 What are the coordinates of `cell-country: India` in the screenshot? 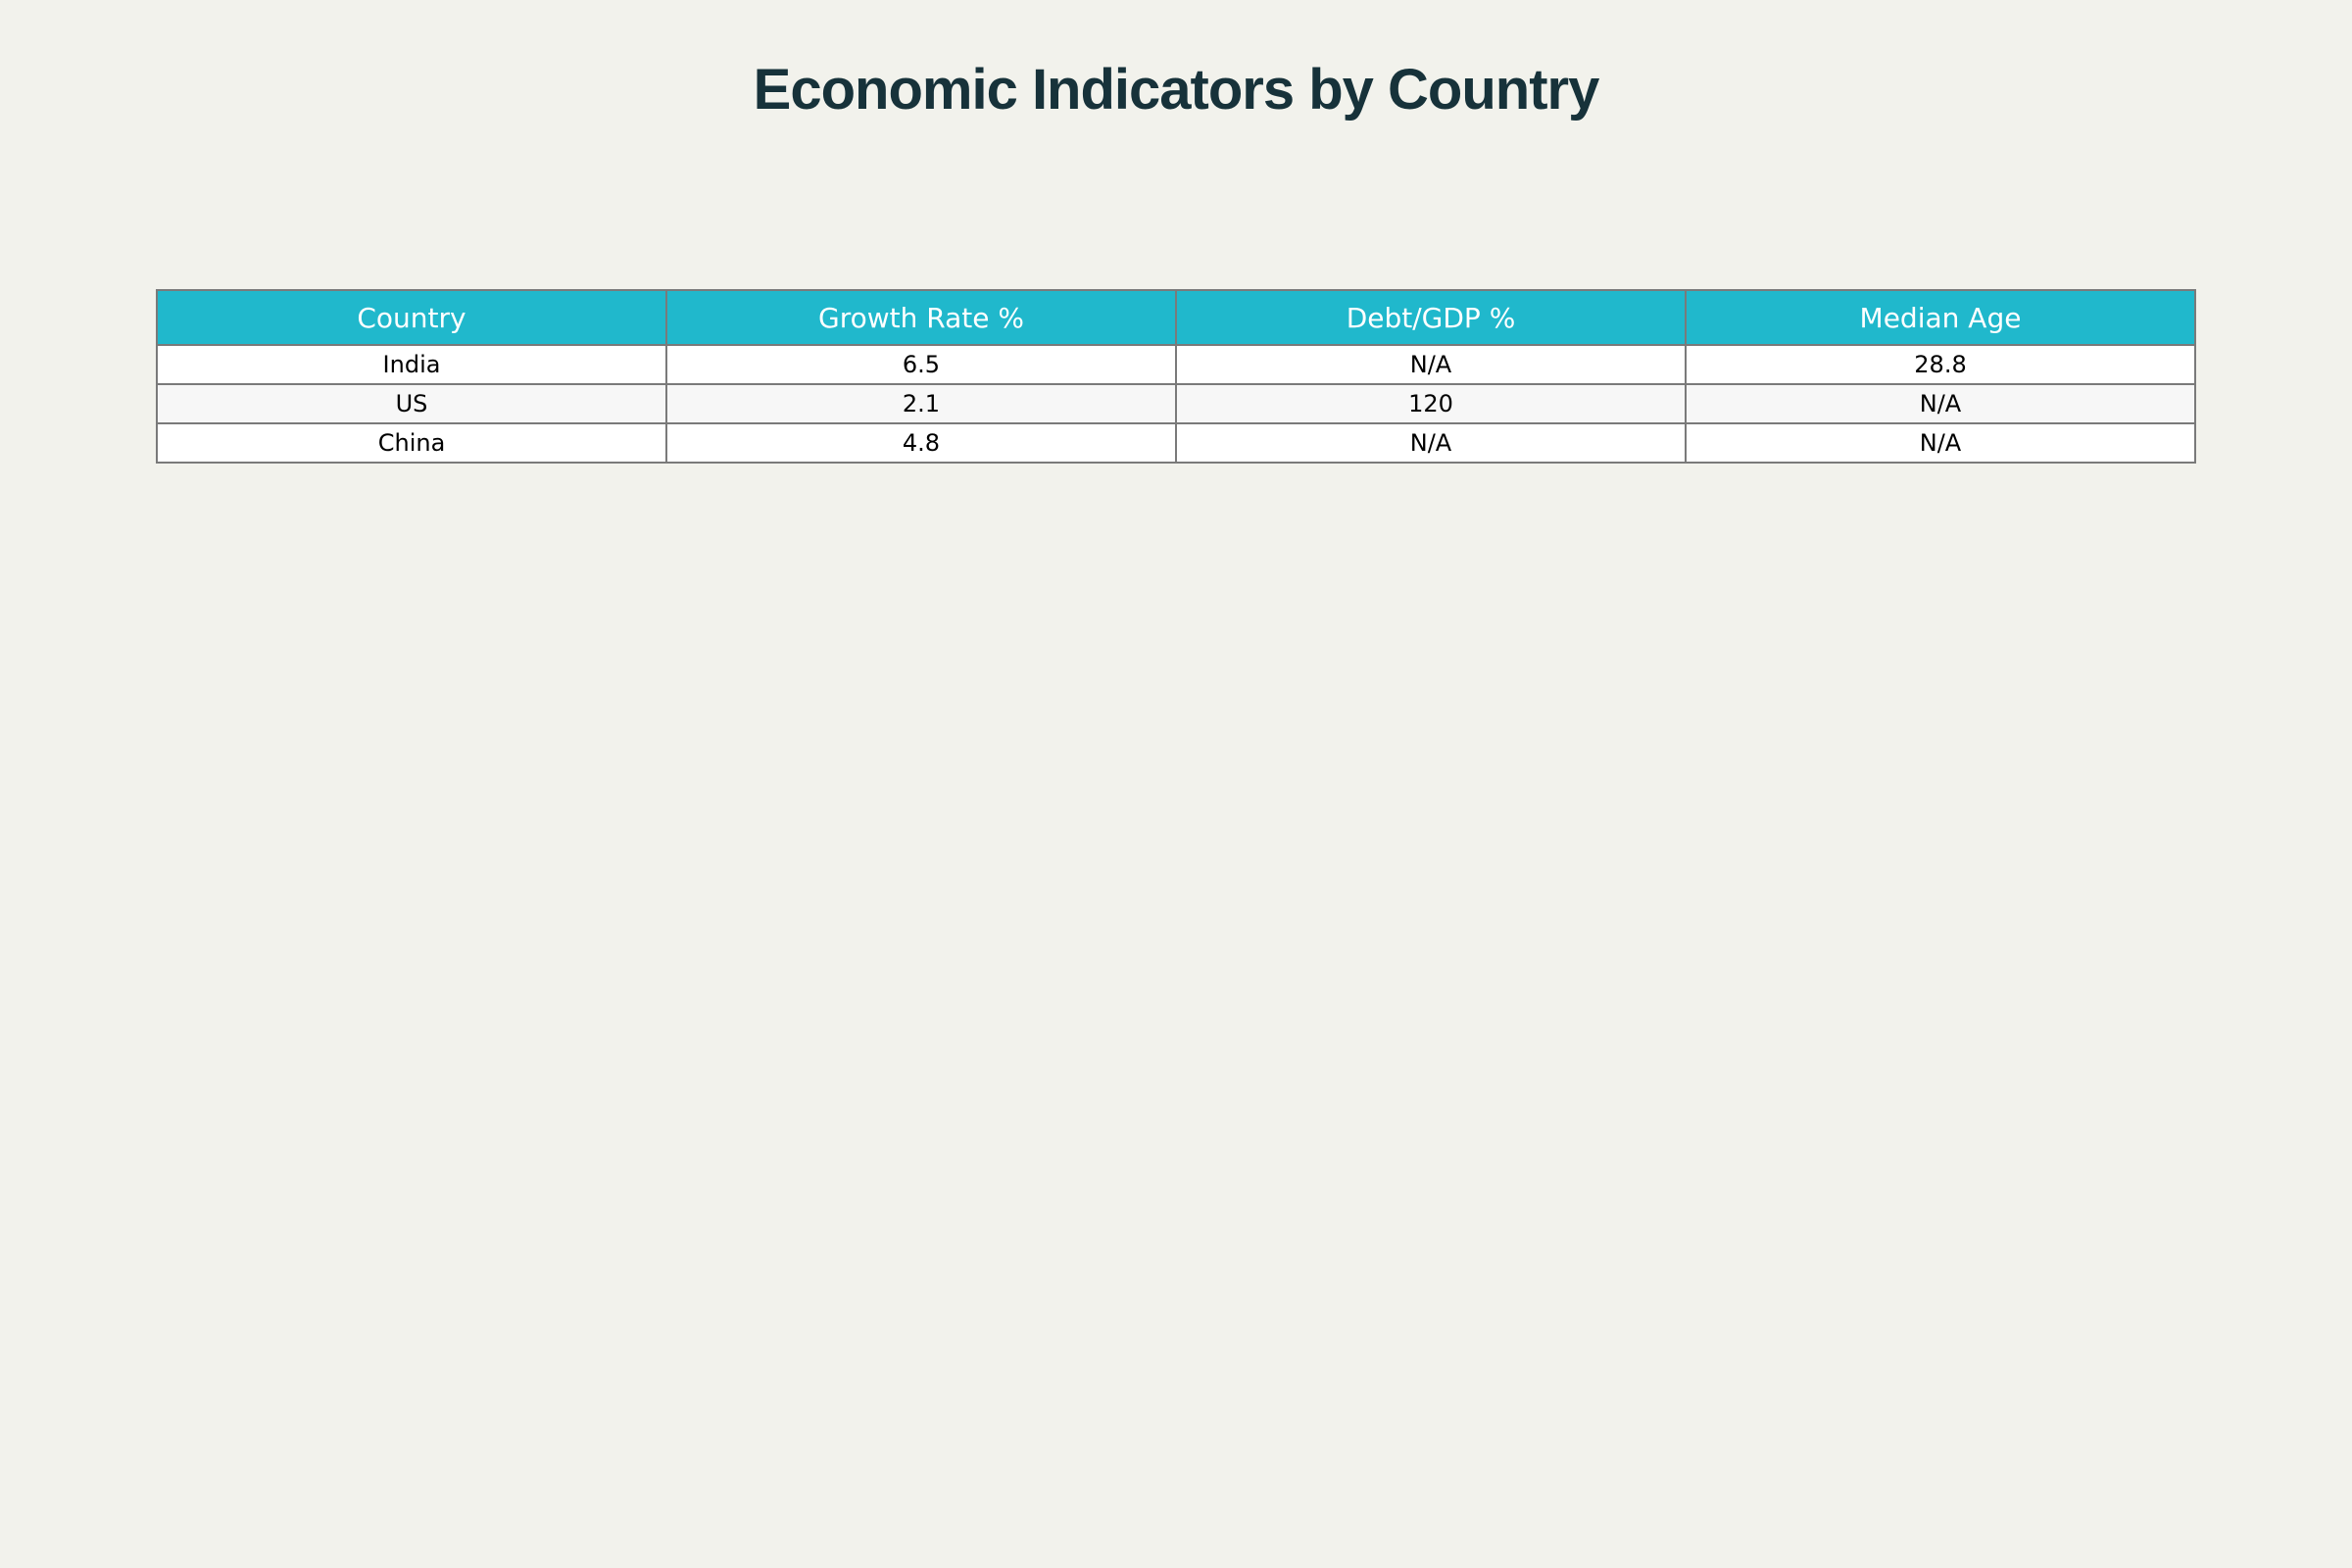 It's located at (411, 364).